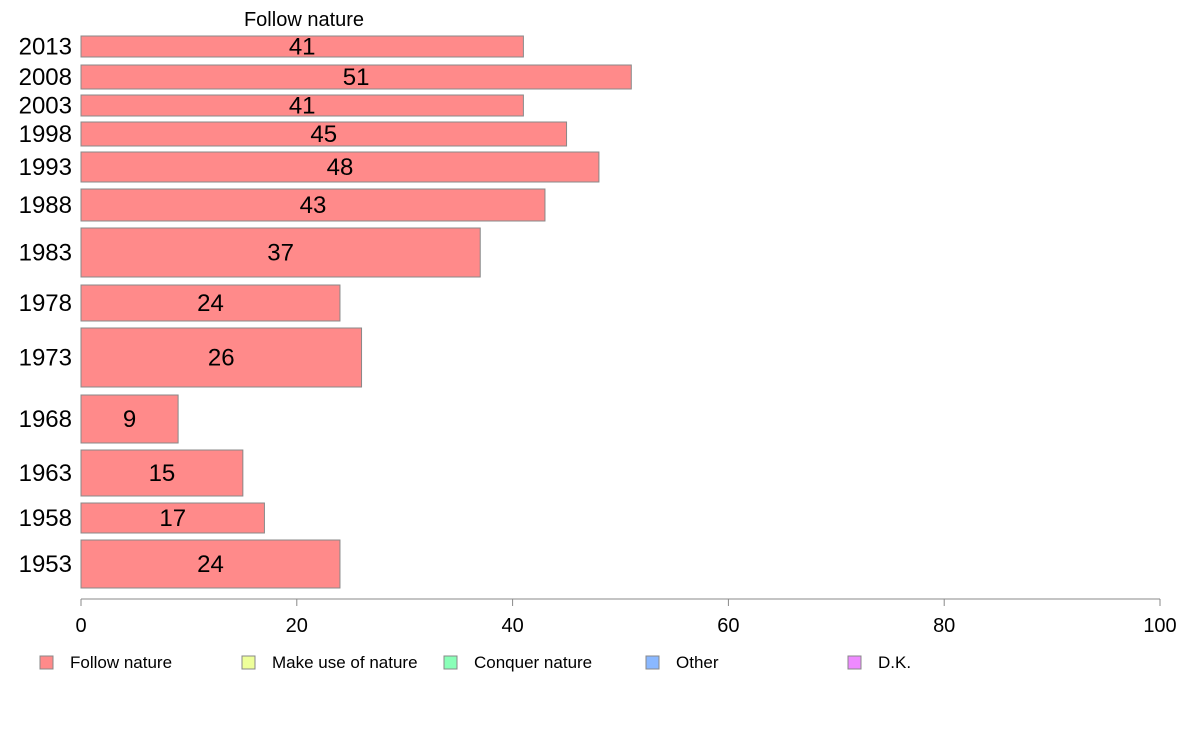  I want to click on bar-label-1983: 37, so click(280, 253).